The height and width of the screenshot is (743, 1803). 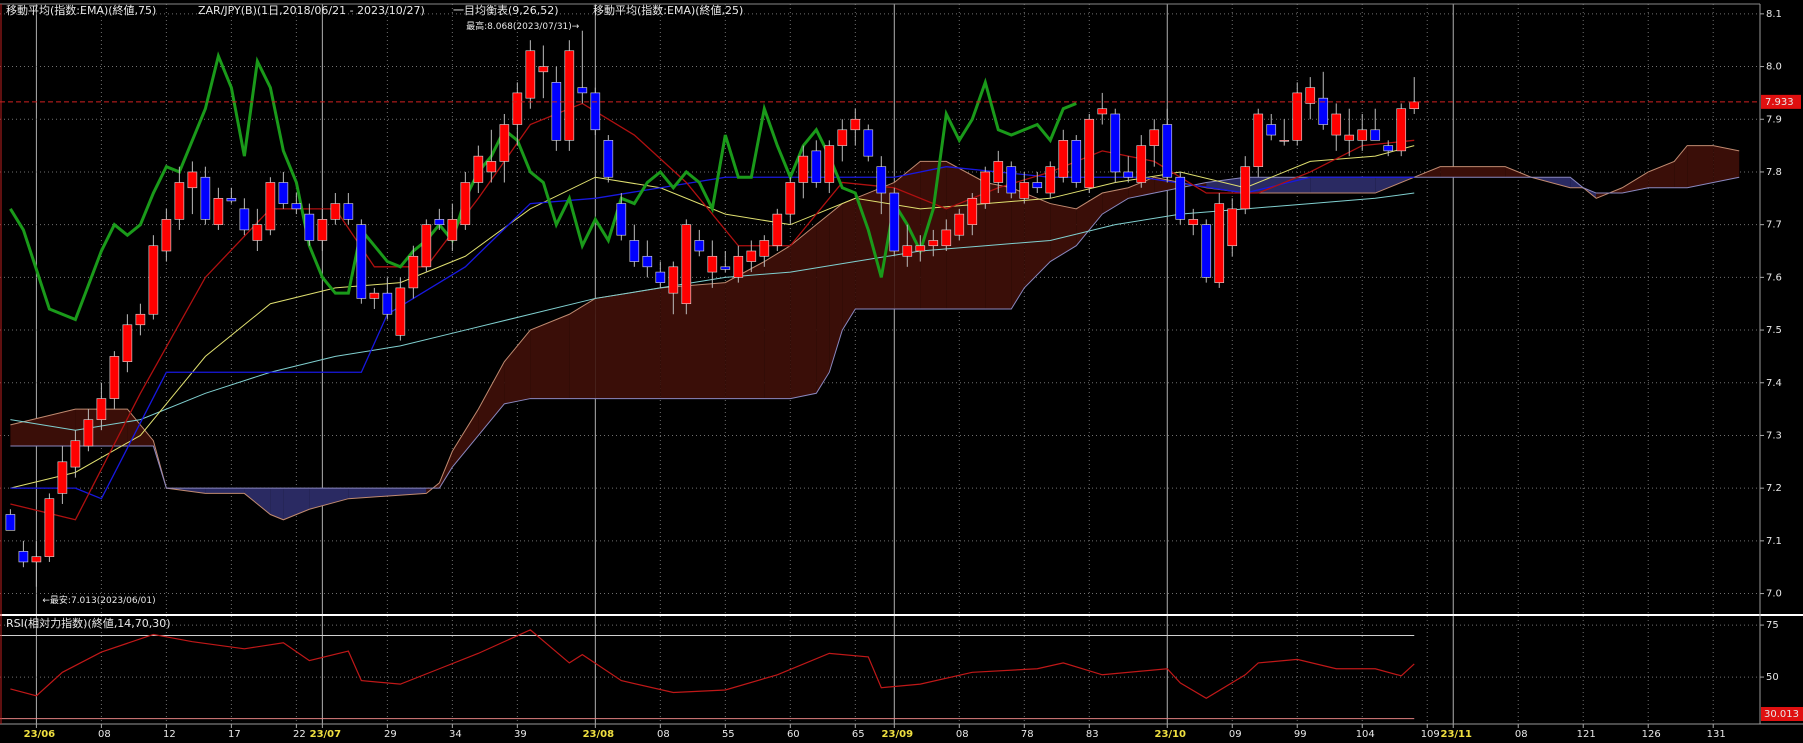 I want to click on x-tick-label: 22, so click(x=299, y=734).